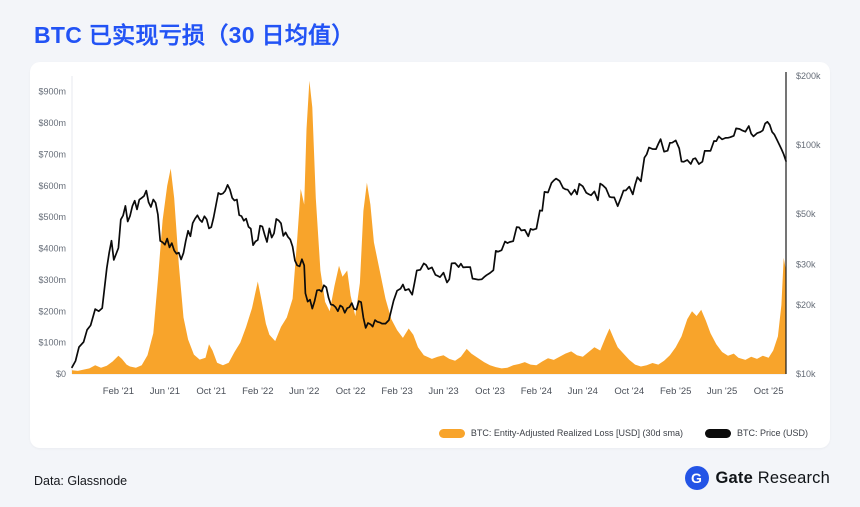 This screenshot has height=507, width=860. What do you see at coordinates (118, 391) in the screenshot?
I see `x-axis-tick-label: Feb '21` at bounding box center [118, 391].